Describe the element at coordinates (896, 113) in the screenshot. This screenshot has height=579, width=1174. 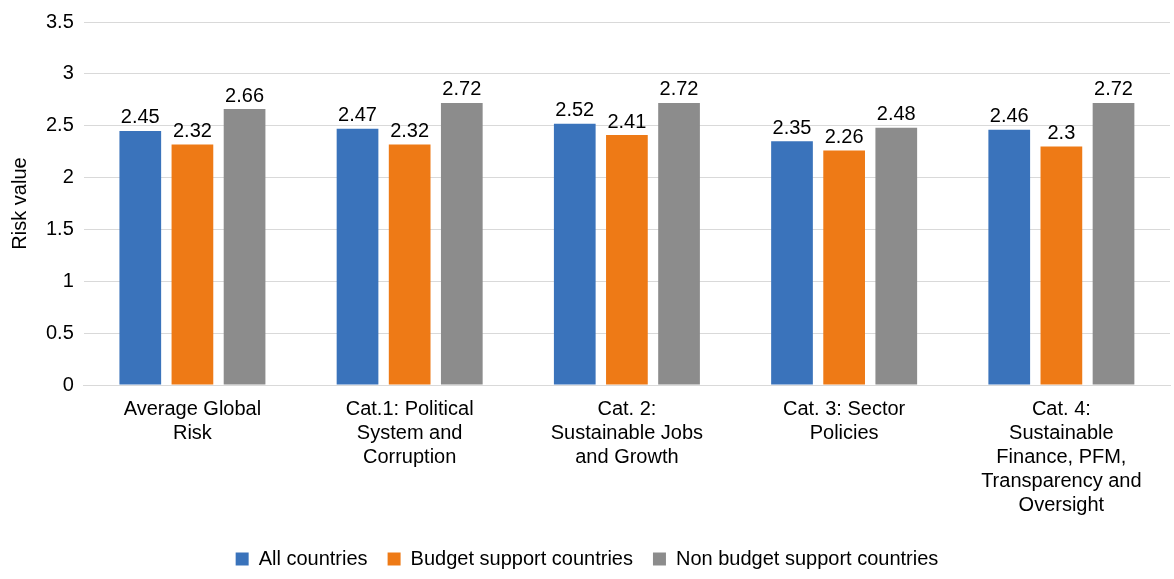
I see `data-label: 2.48` at that location.